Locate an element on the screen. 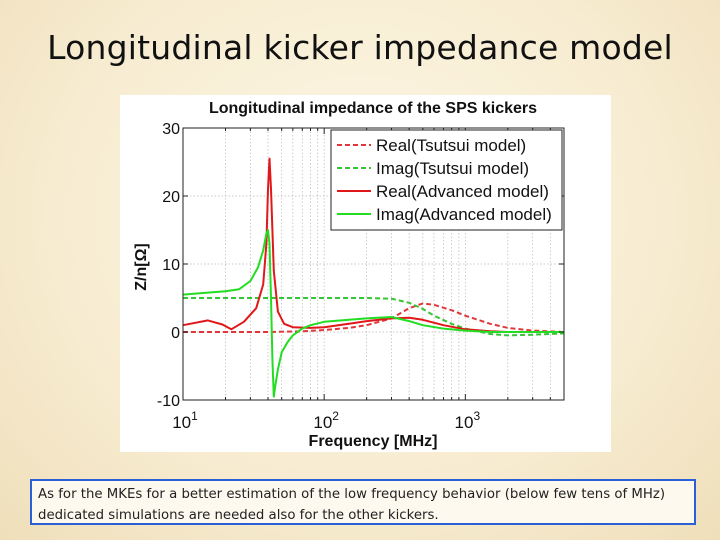  legend-label-2: Imag(Tsutsui model) is located at coordinates (452, 168).